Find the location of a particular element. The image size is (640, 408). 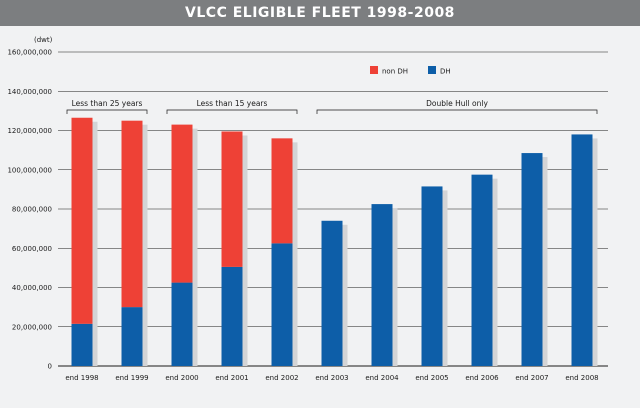

chart-title: VLCC ELIGIBLE FLEET 1998-2008 is located at coordinates (320, 13).